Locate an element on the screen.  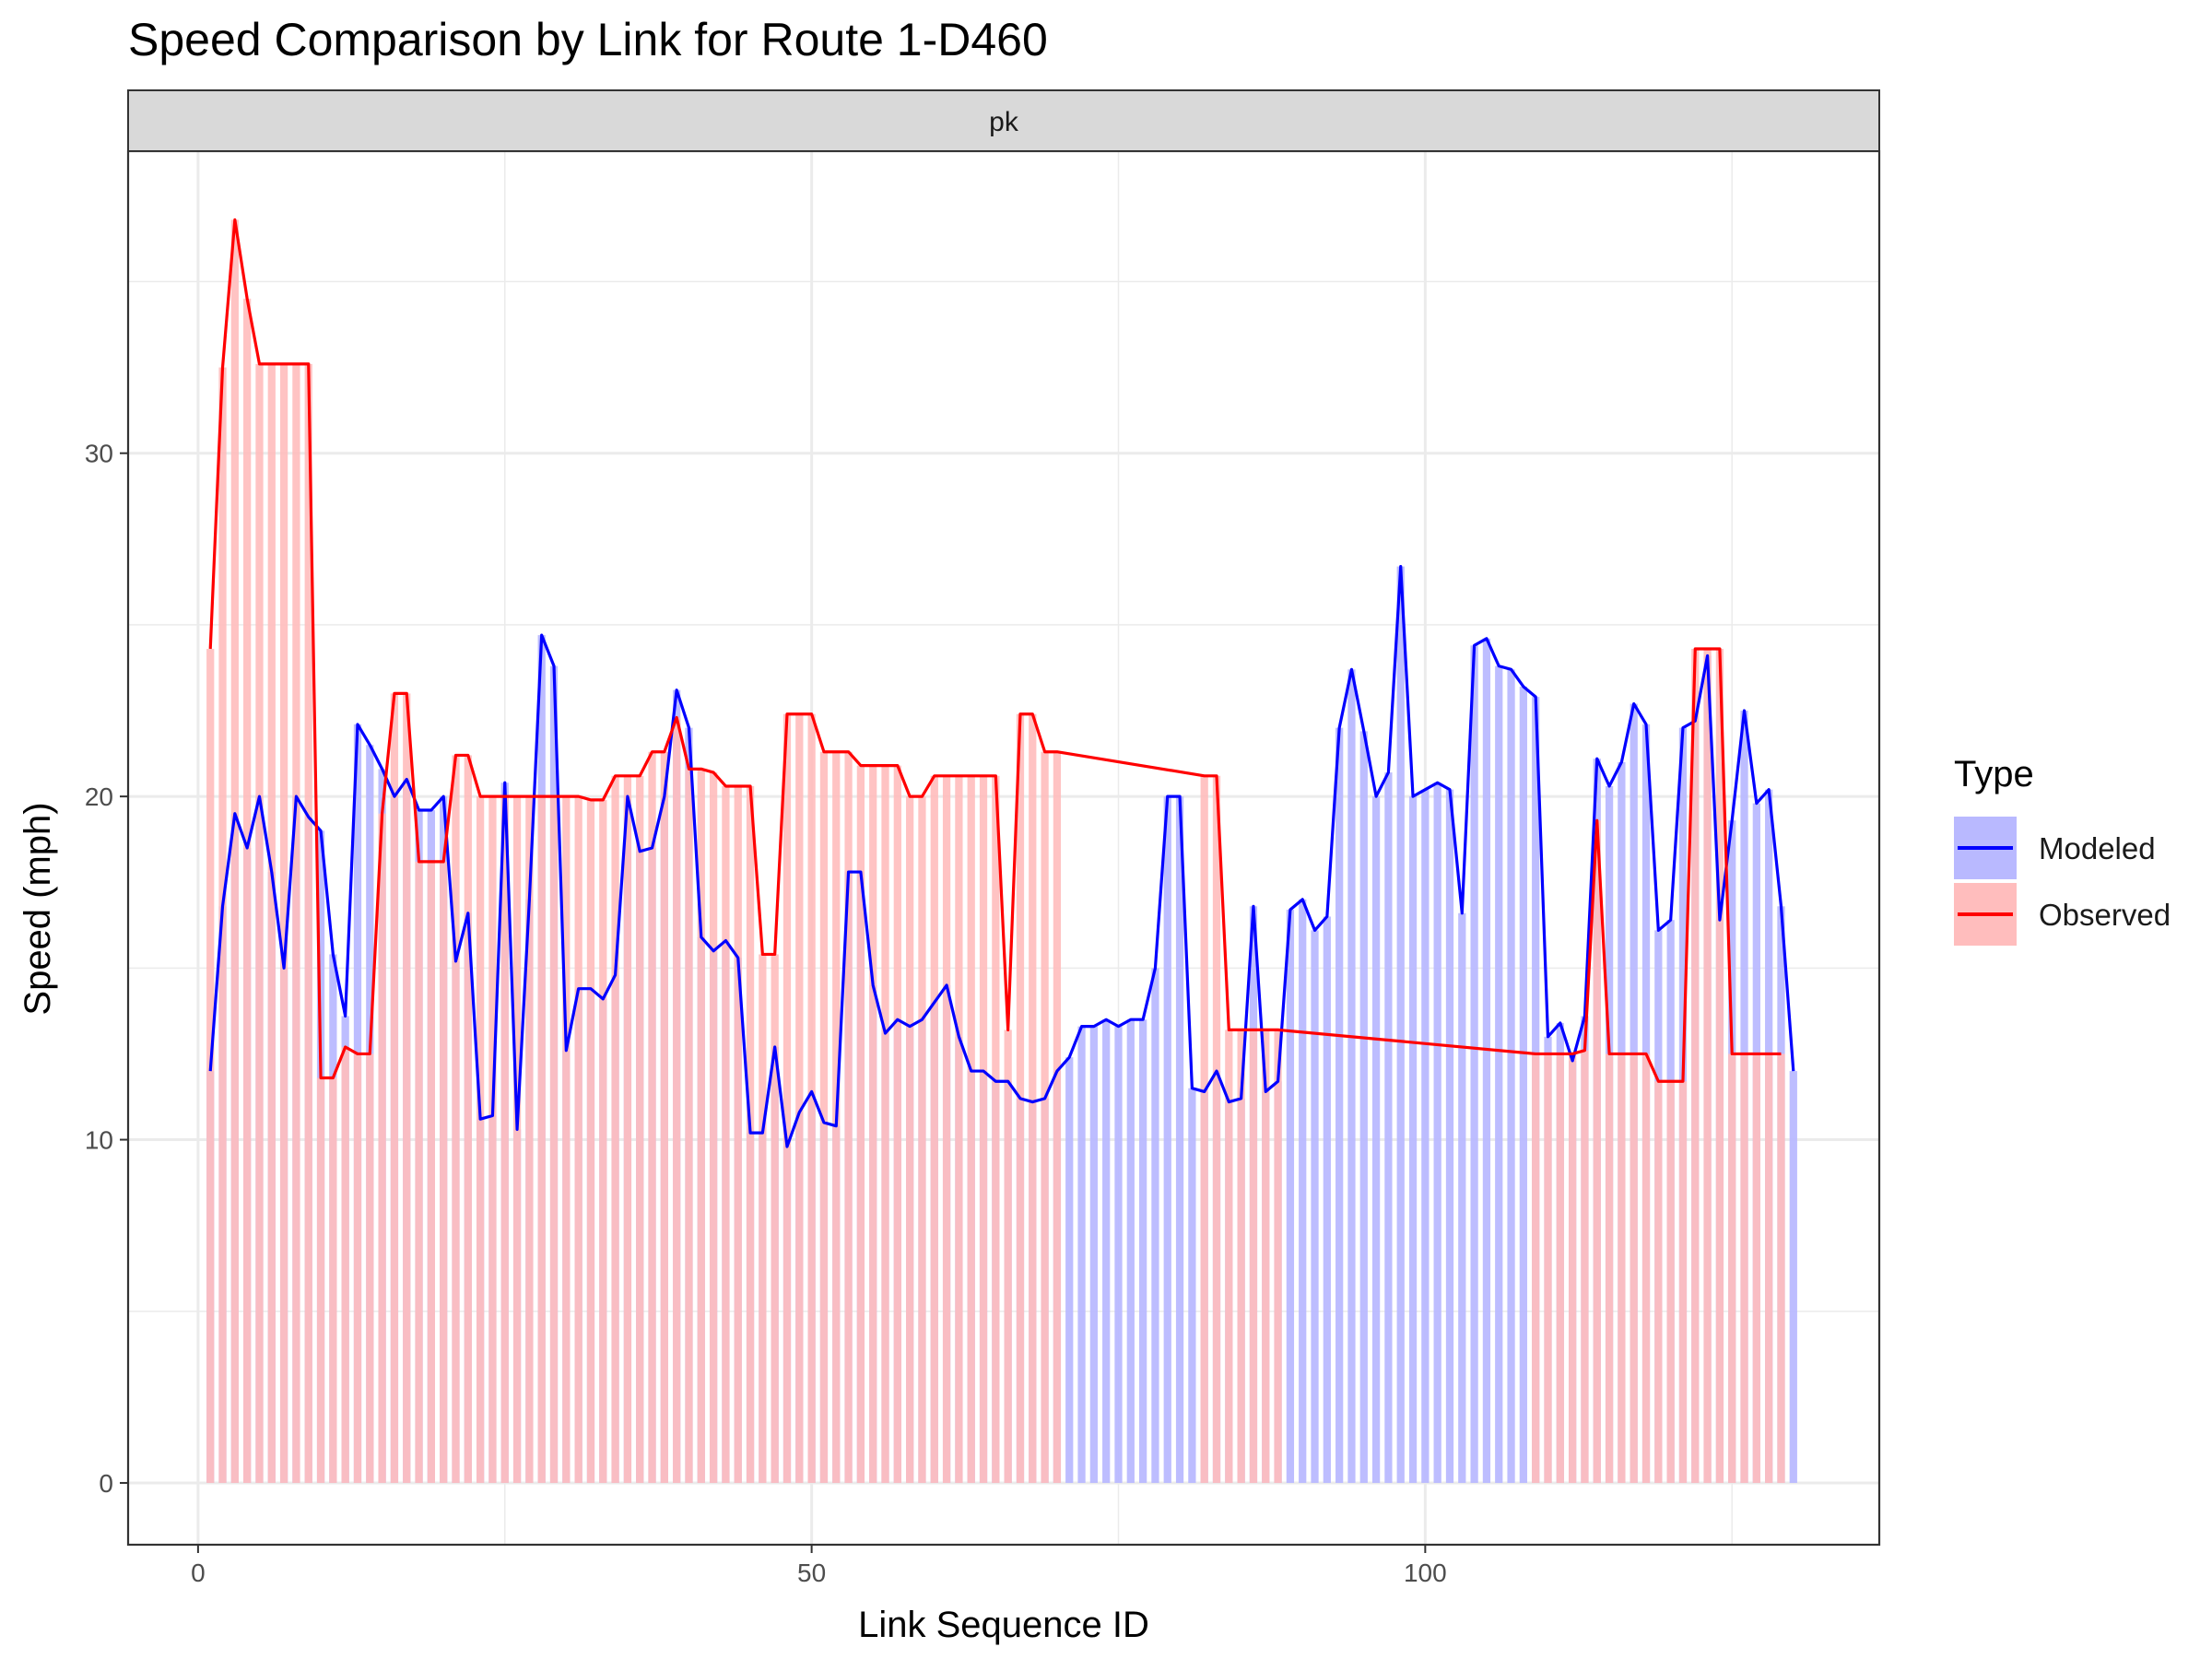
legend-key-modeled is located at coordinates (1985, 848).